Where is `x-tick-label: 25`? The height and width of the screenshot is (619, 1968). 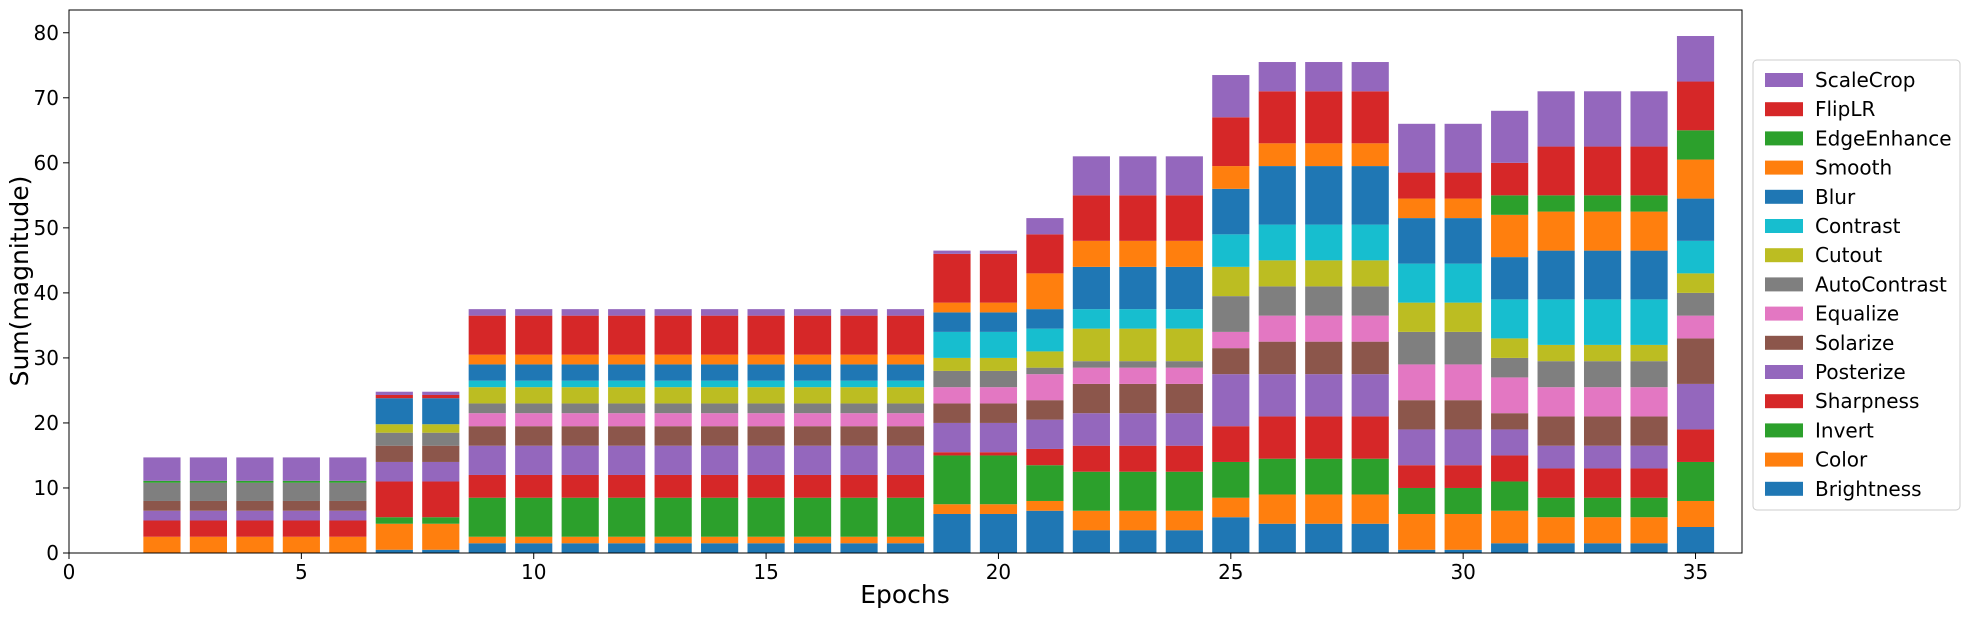
x-tick-label: 25 is located at coordinates (1230, 572).